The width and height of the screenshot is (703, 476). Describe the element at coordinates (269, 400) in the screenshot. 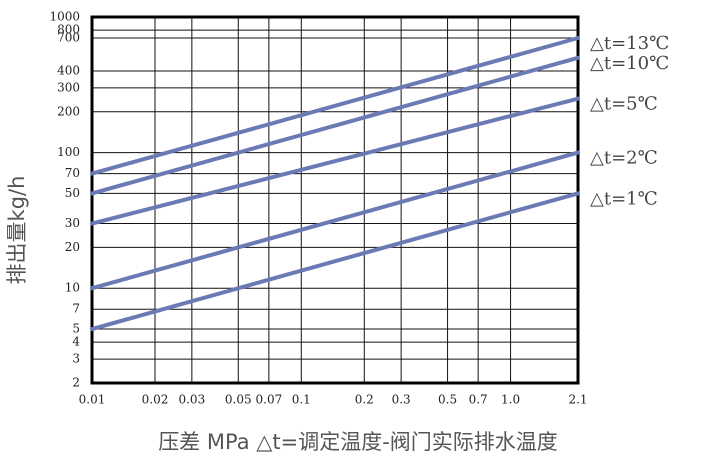

I see `x-tick-label: 0.07` at that location.